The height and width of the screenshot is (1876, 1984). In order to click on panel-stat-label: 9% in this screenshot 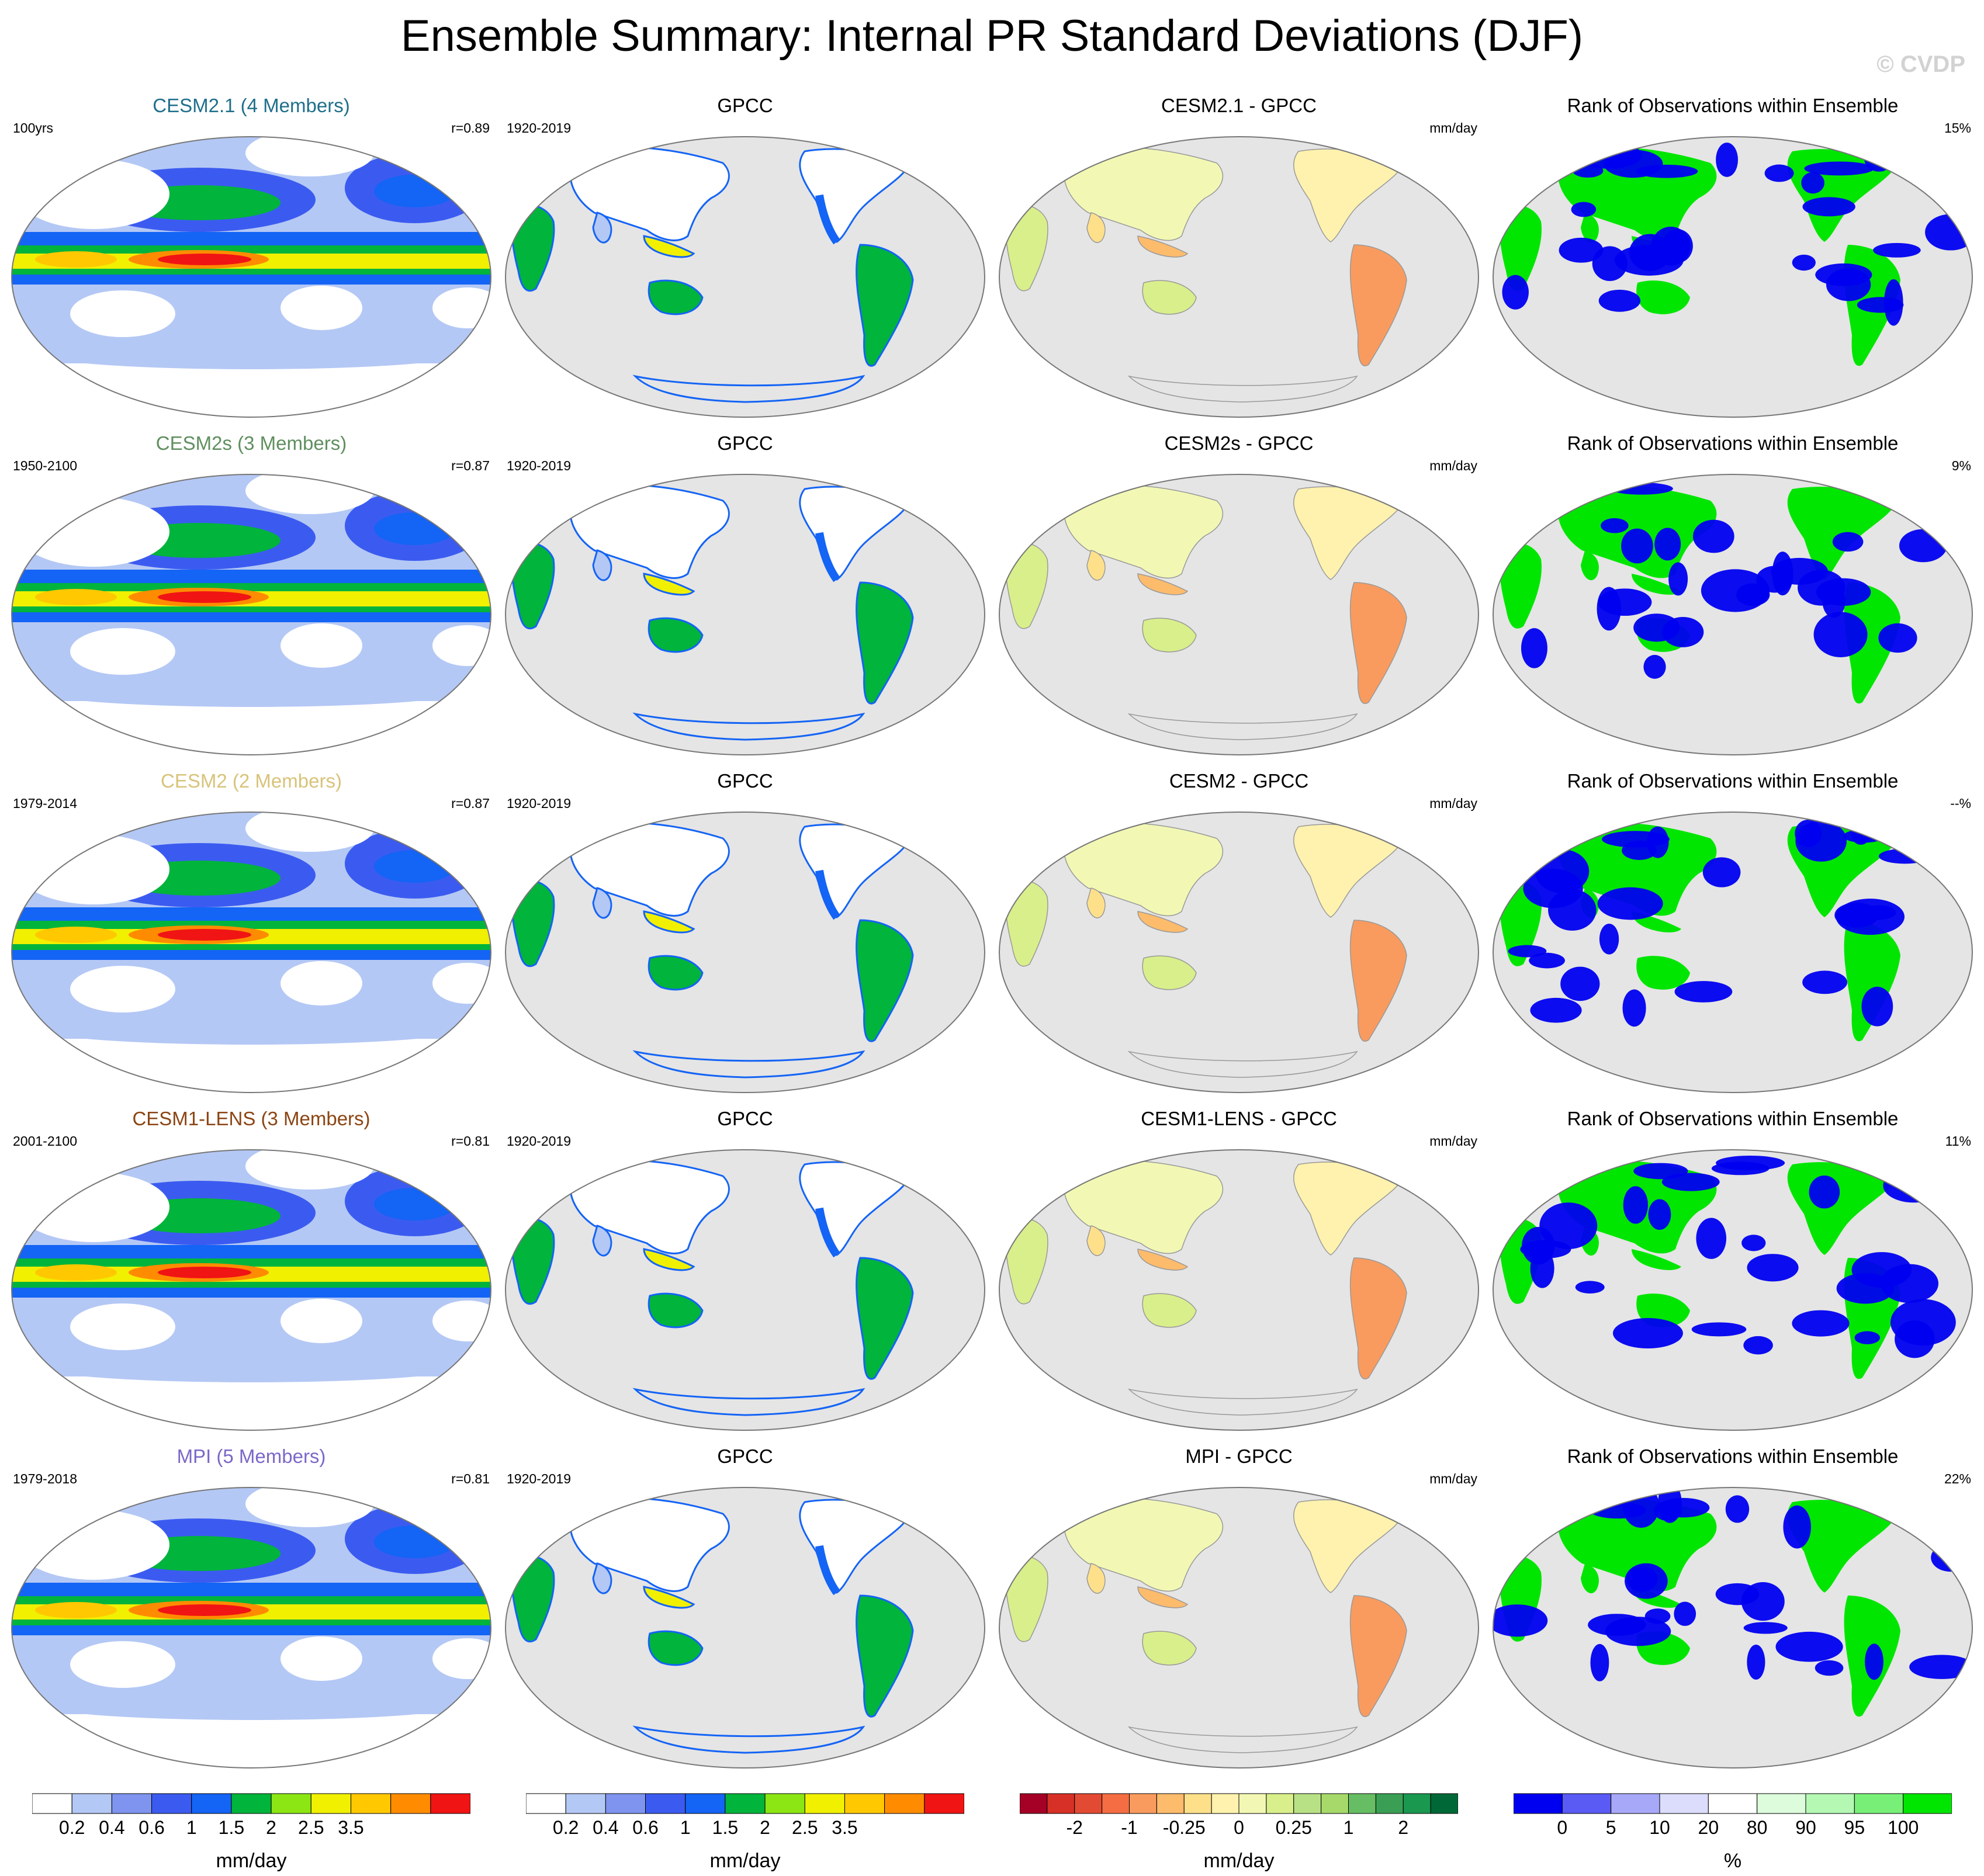, I will do `click(1961, 465)`.